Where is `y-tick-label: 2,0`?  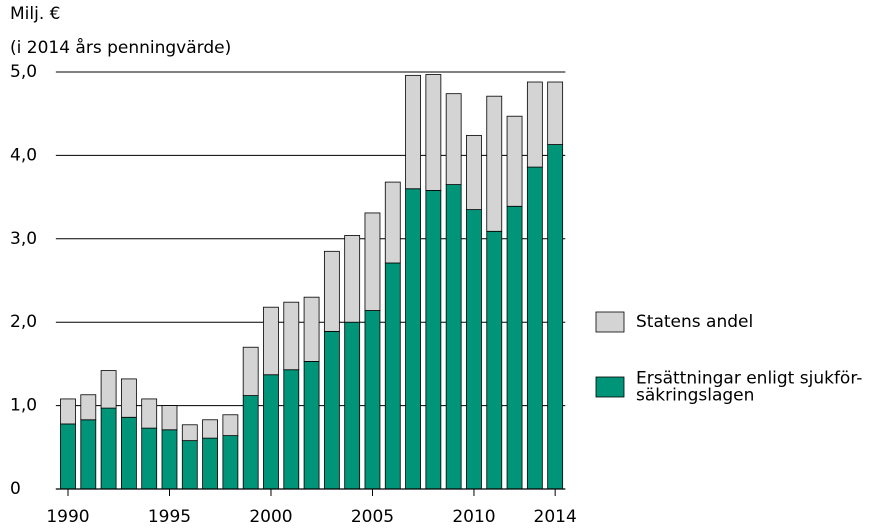 y-tick-label: 2,0 is located at coordinates (23, 322).